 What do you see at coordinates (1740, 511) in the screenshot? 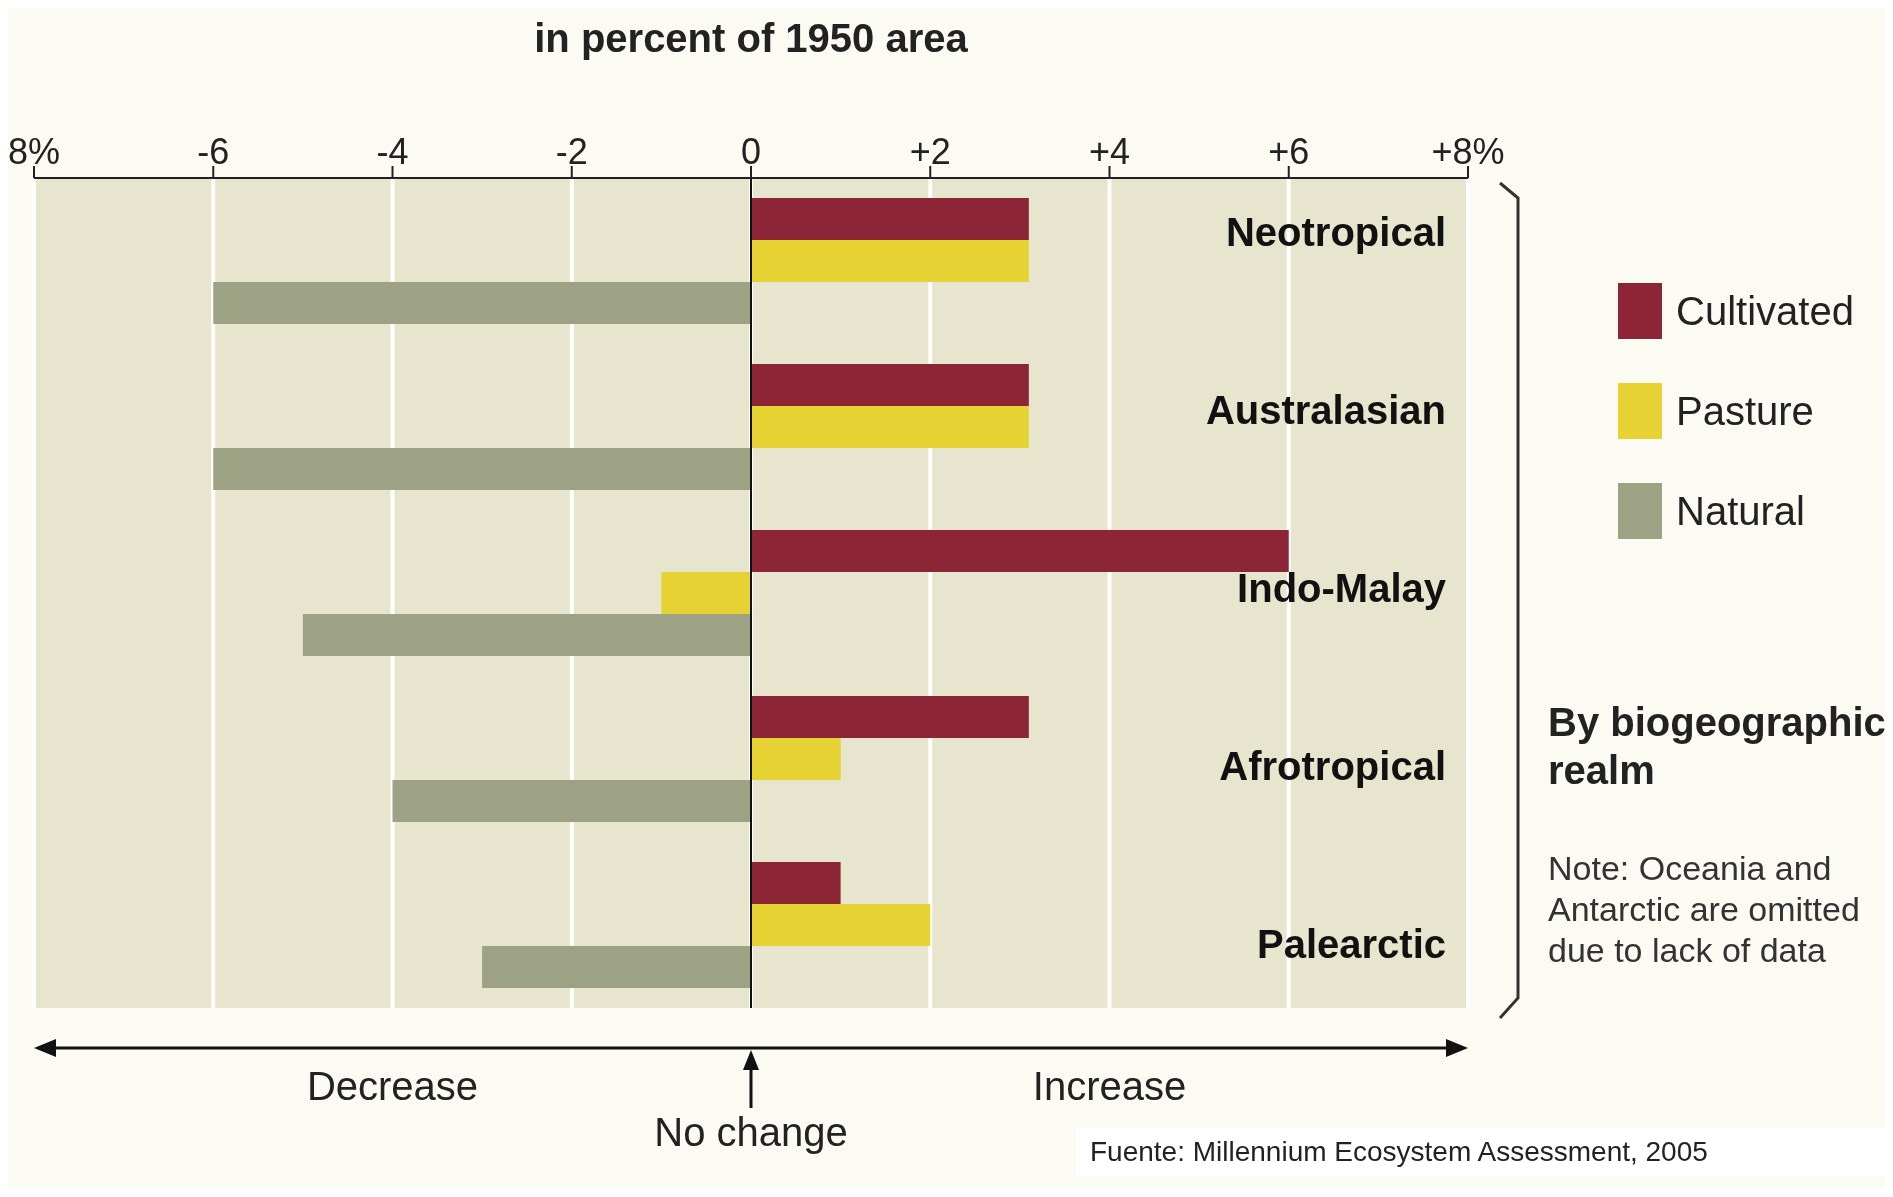
I see `legend-label: Natural` at bounding box center [1740, 511].